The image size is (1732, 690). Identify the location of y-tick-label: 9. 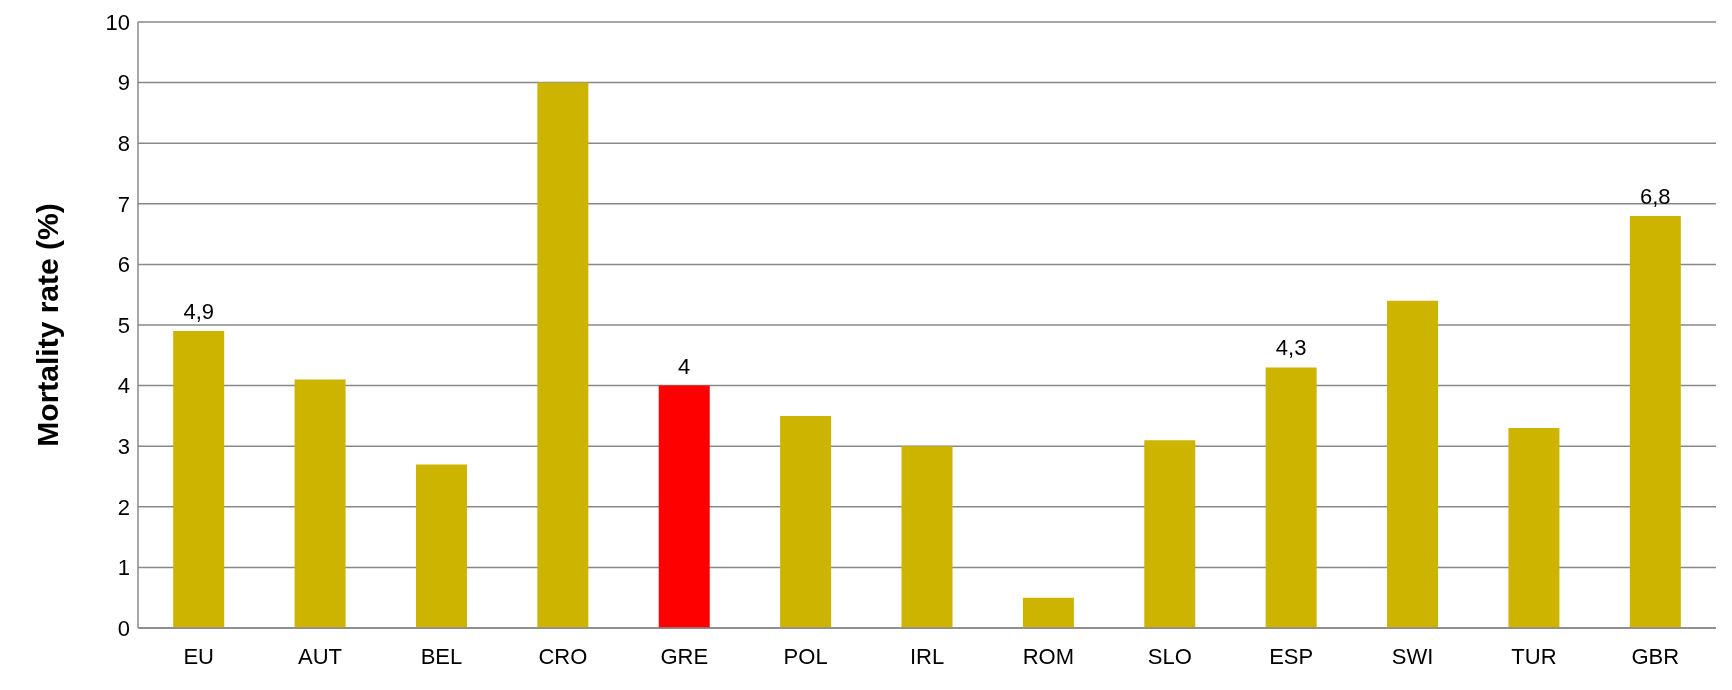
(123, 83).